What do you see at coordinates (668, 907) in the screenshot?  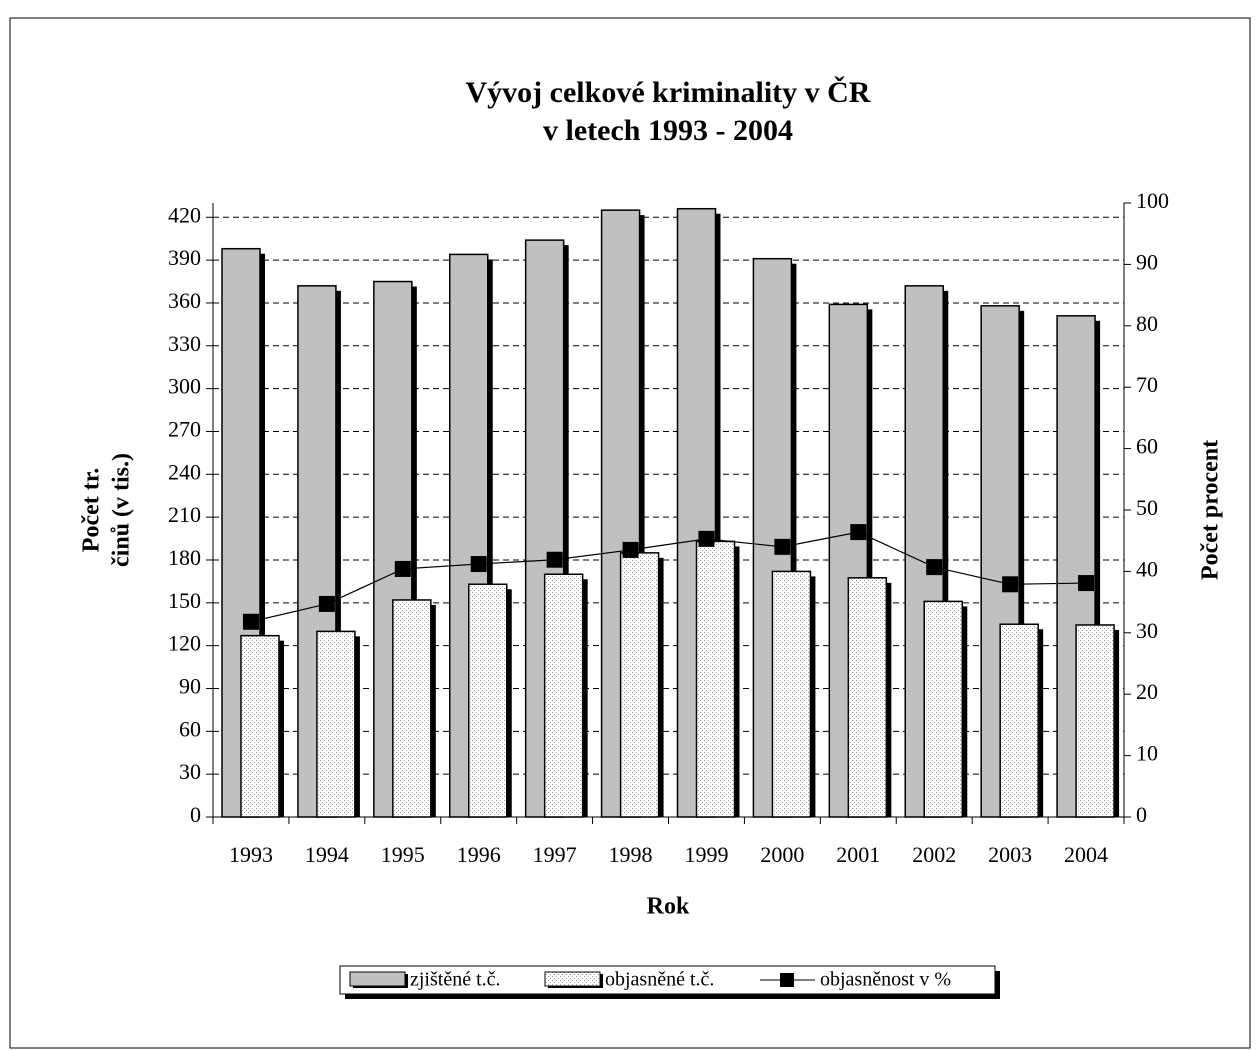 I see `x-axis-label: Rok` at bounding box center [668, 907].